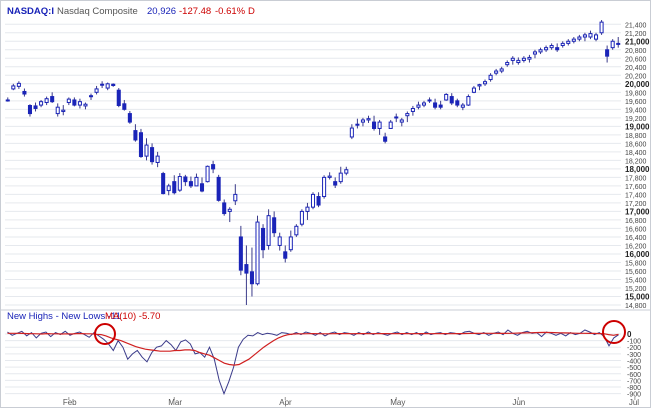 This screenshot has width=651, height=408. I want to click on month-label: Feb, so click(70, 402).